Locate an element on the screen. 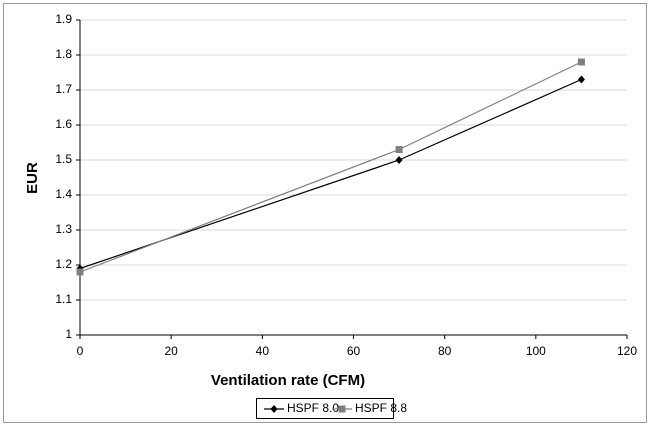 The image size is (650, 432). y-tick-label: 1.7 is located at coordinates (63, 89).